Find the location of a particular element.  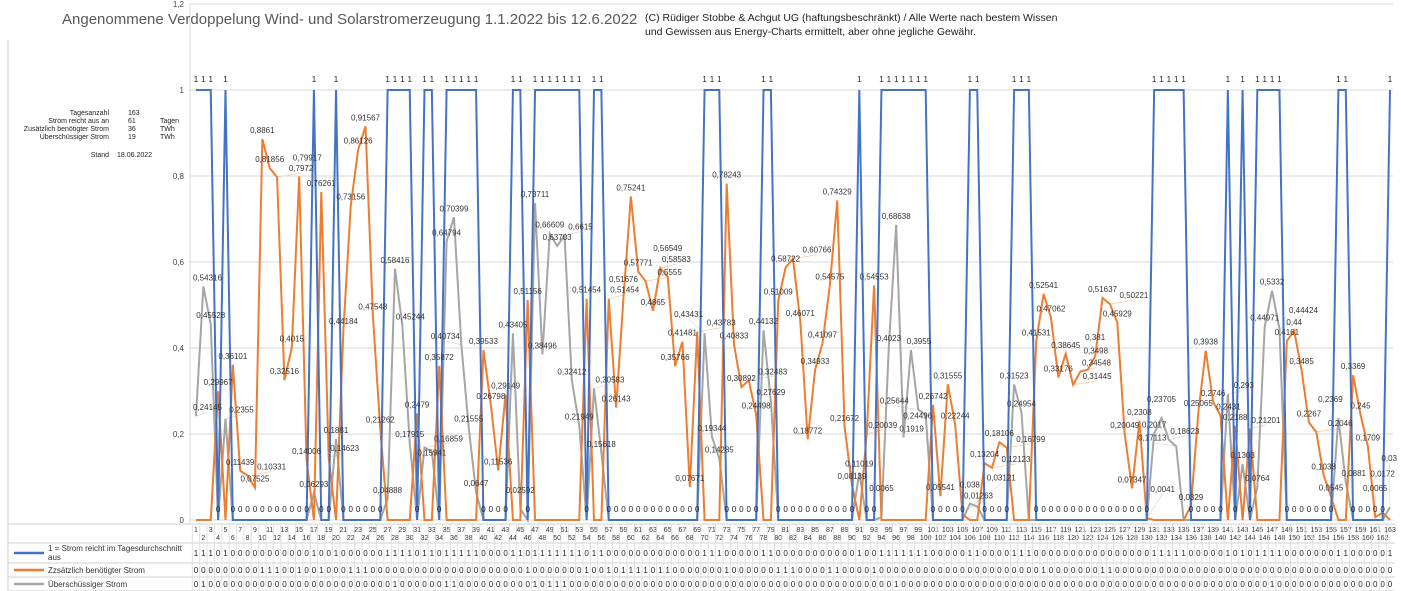

table-day-header: 97 is located at coordinates (904, 530).